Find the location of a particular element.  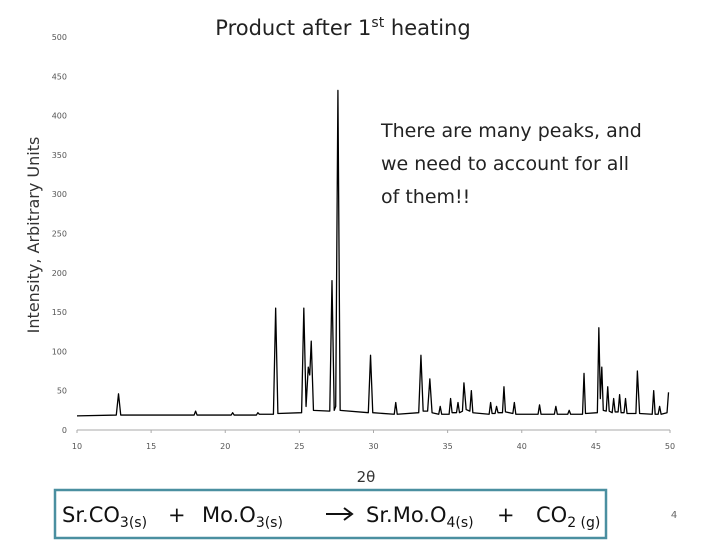

equation-term: Sr.Mo.O4(s) is located at coordinates (420, 517).